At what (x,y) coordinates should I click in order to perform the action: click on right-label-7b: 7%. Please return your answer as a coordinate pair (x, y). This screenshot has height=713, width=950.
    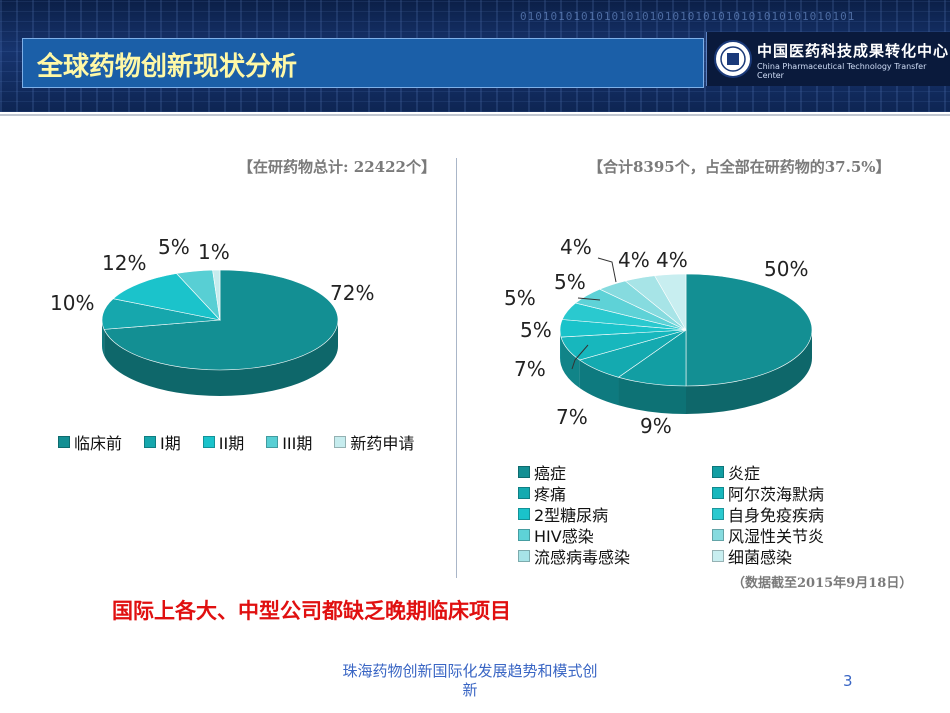
    Looking at the image, I should click on (572, 417).